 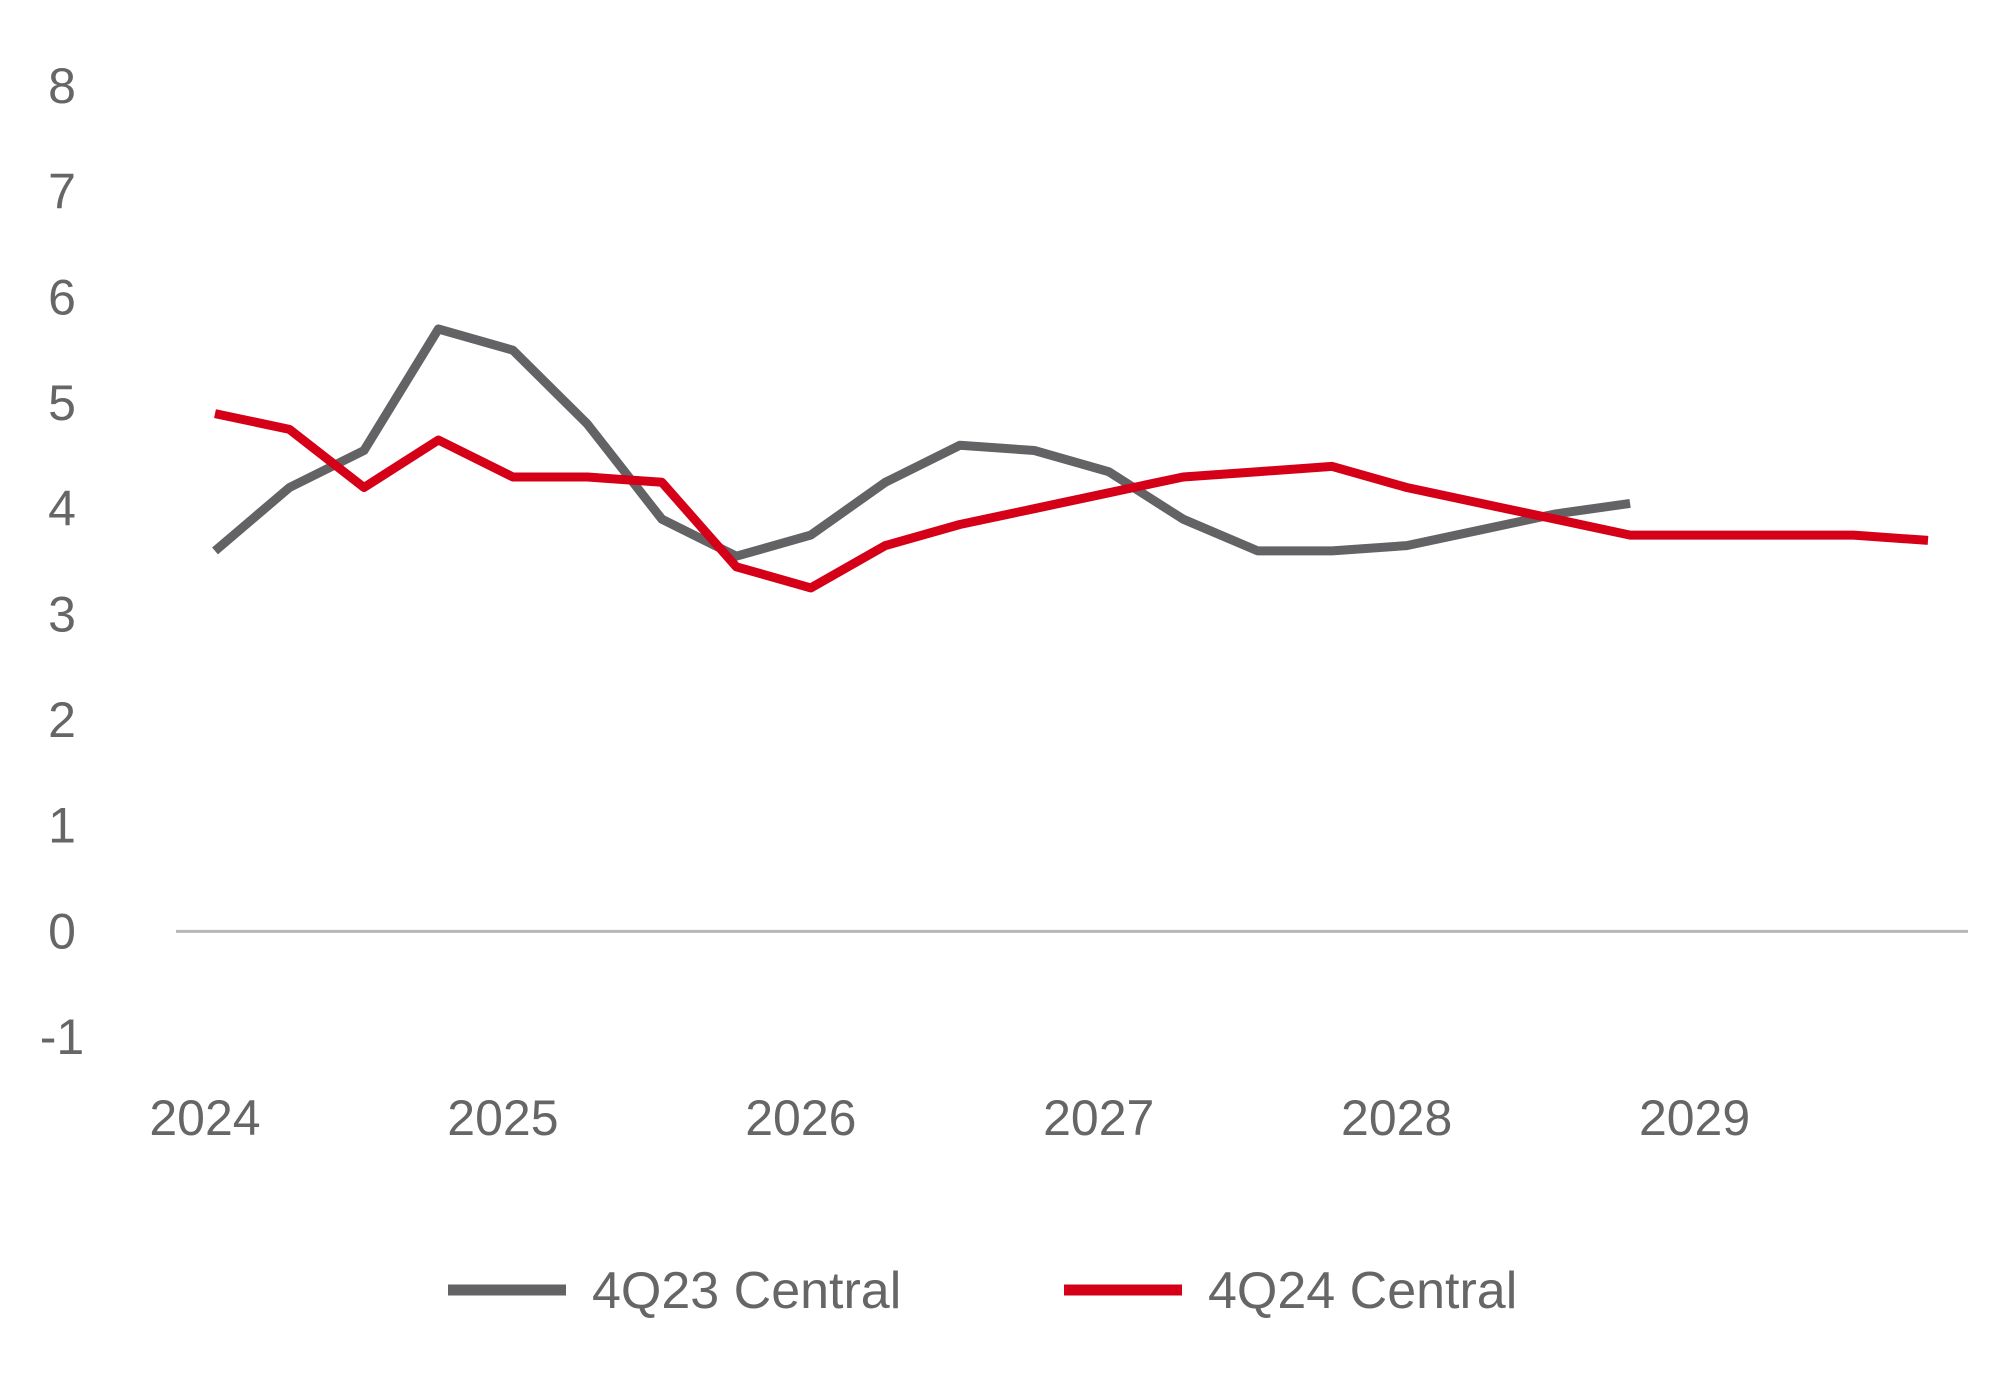 I want to click on y-tick-label: 0, so click(x=62, y=931).